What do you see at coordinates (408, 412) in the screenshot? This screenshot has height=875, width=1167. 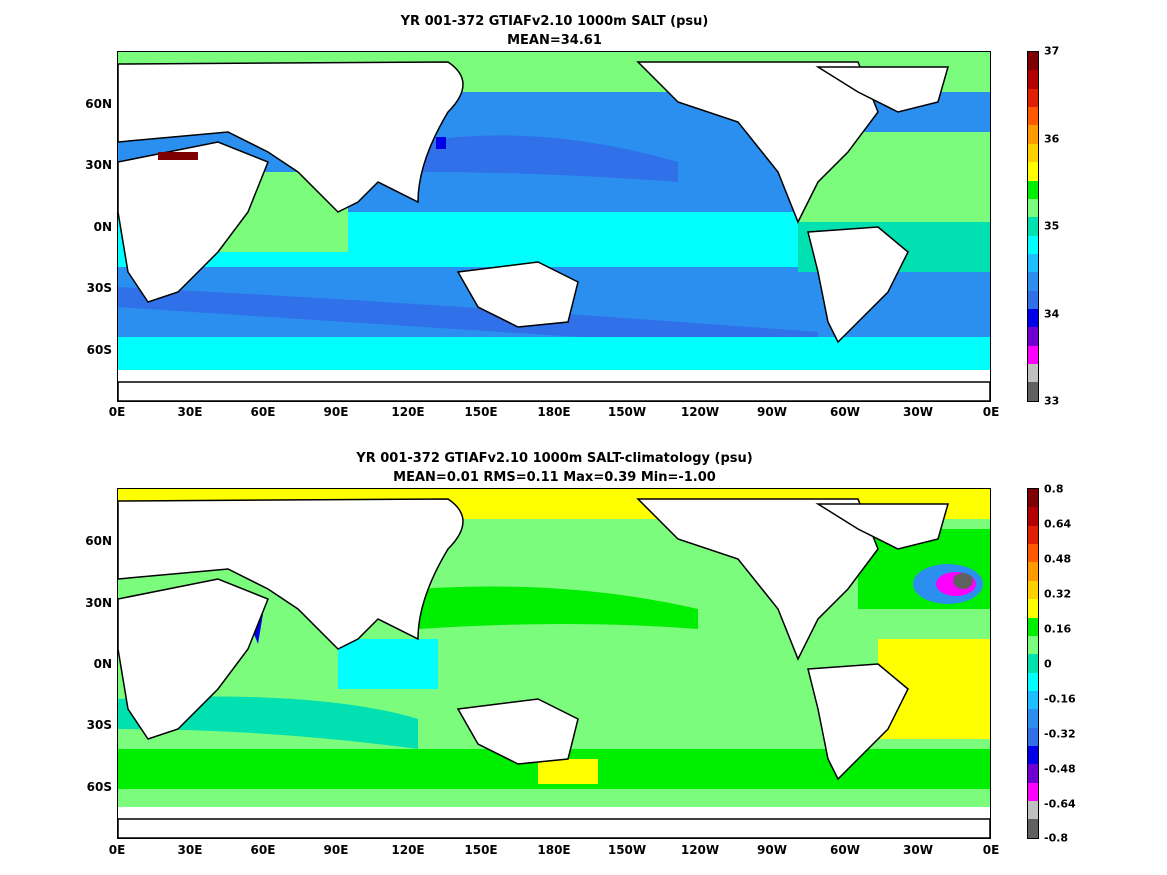 I see `panel1-lon-label: 120E` at bounding box center [408, 412].